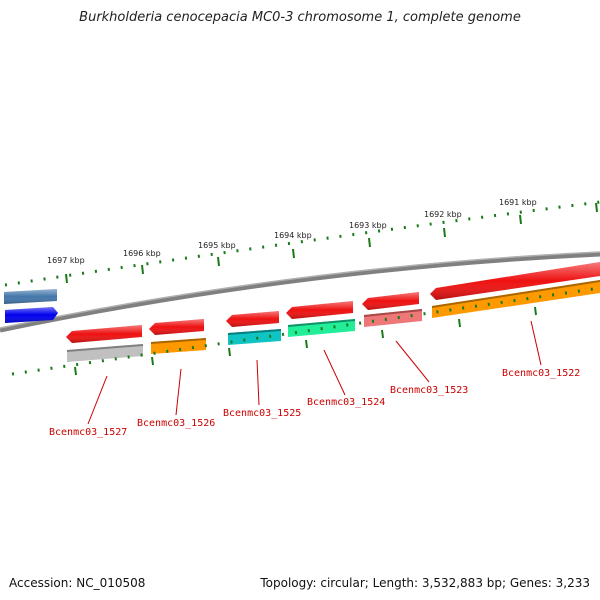 The height and width of the screenshot is (600, 600). What do you see at coordinates (541, 373) in the screenshot?
I see `gene-label: Bcenmc03_1522` at bounding box center [541, 373].